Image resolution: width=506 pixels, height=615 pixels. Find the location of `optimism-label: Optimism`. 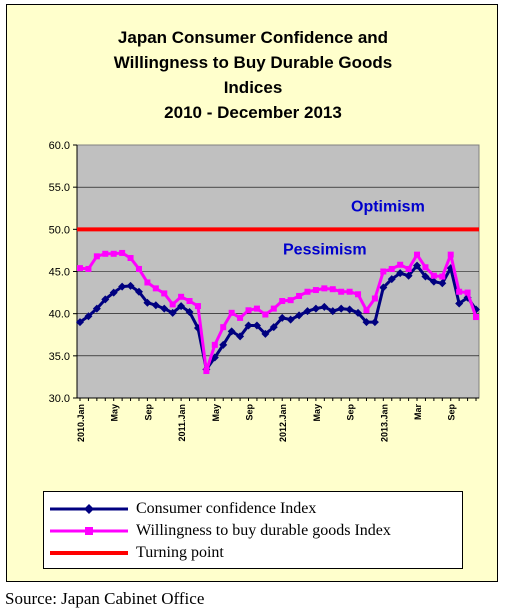

optimism-label: Optimism is located at coordinates (388, 207).